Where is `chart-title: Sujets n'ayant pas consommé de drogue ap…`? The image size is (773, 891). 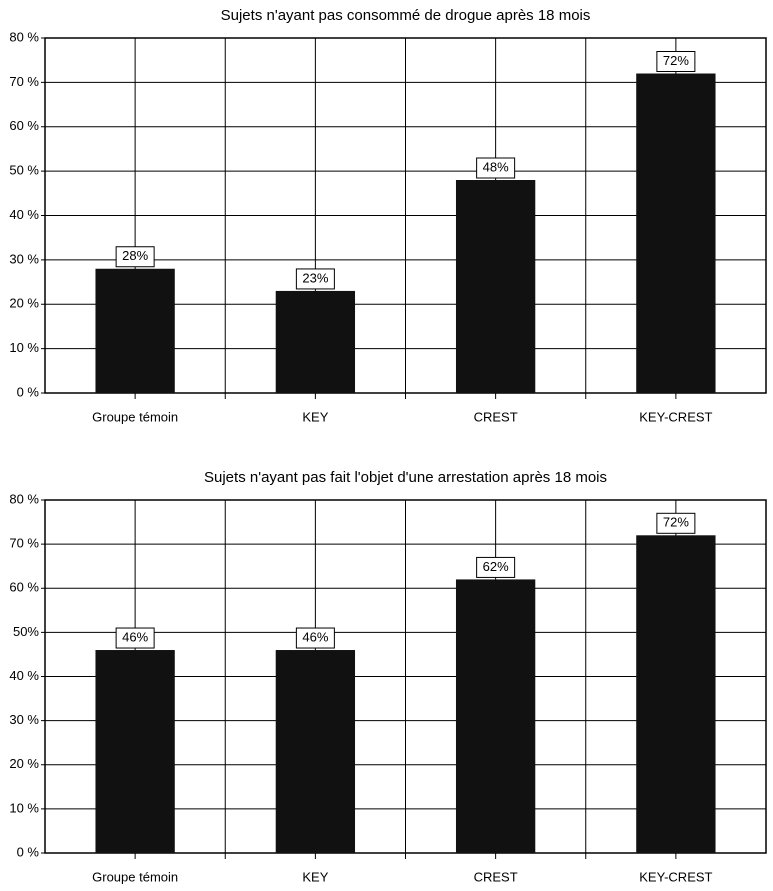 chart-title: Sujets n'ayant pas consommé de drogue ap… is located at coordinates (406, 15).